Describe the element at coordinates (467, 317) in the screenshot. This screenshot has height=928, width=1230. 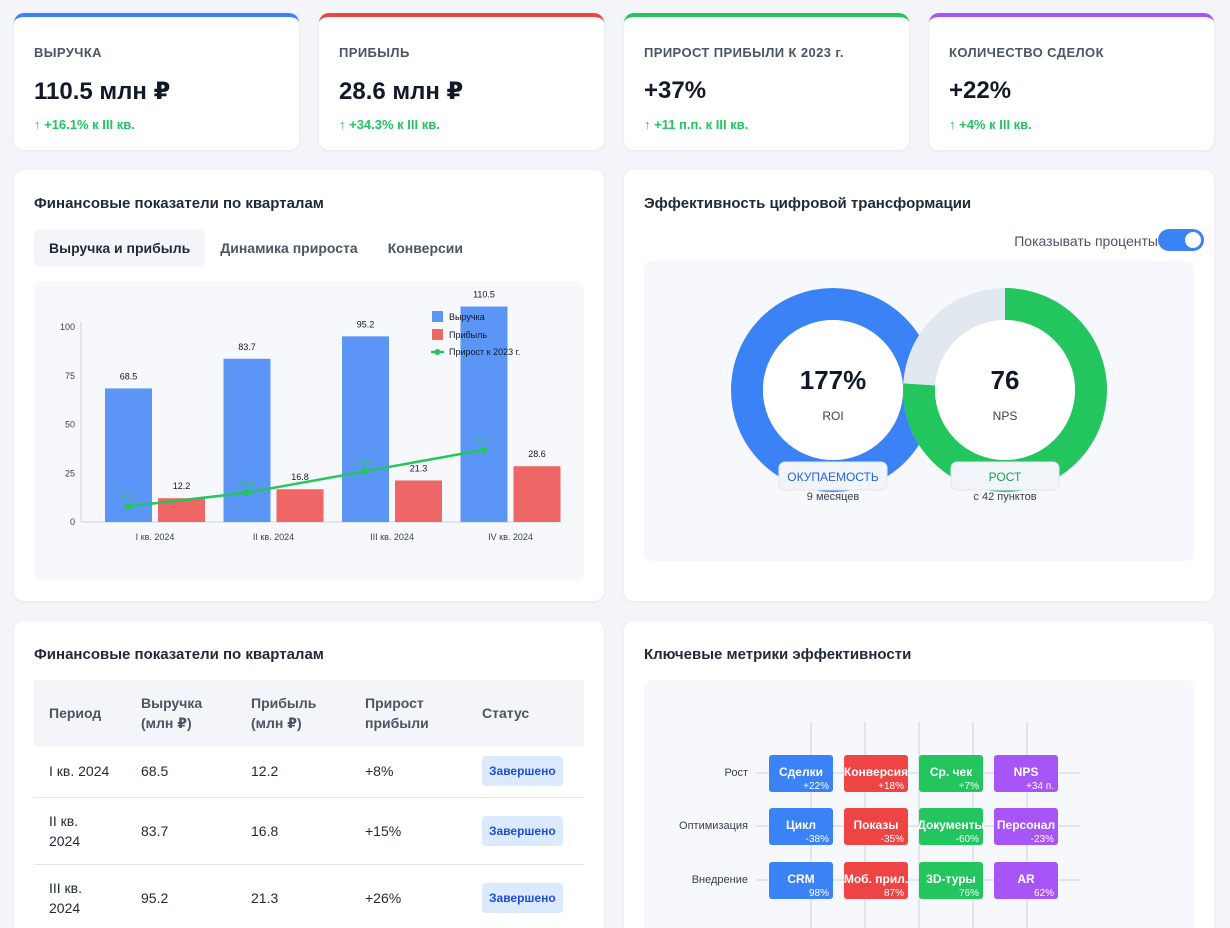
I see `legend-label-revenue: Выручка` at that location.